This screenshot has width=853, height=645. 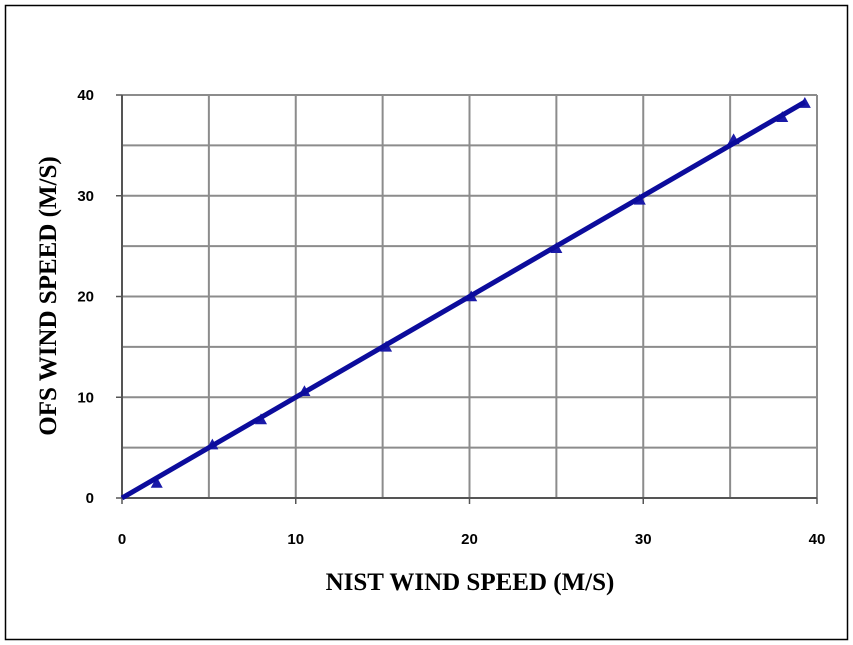 I want to click on x-tick-label: 10, so click(x=295, y=539).